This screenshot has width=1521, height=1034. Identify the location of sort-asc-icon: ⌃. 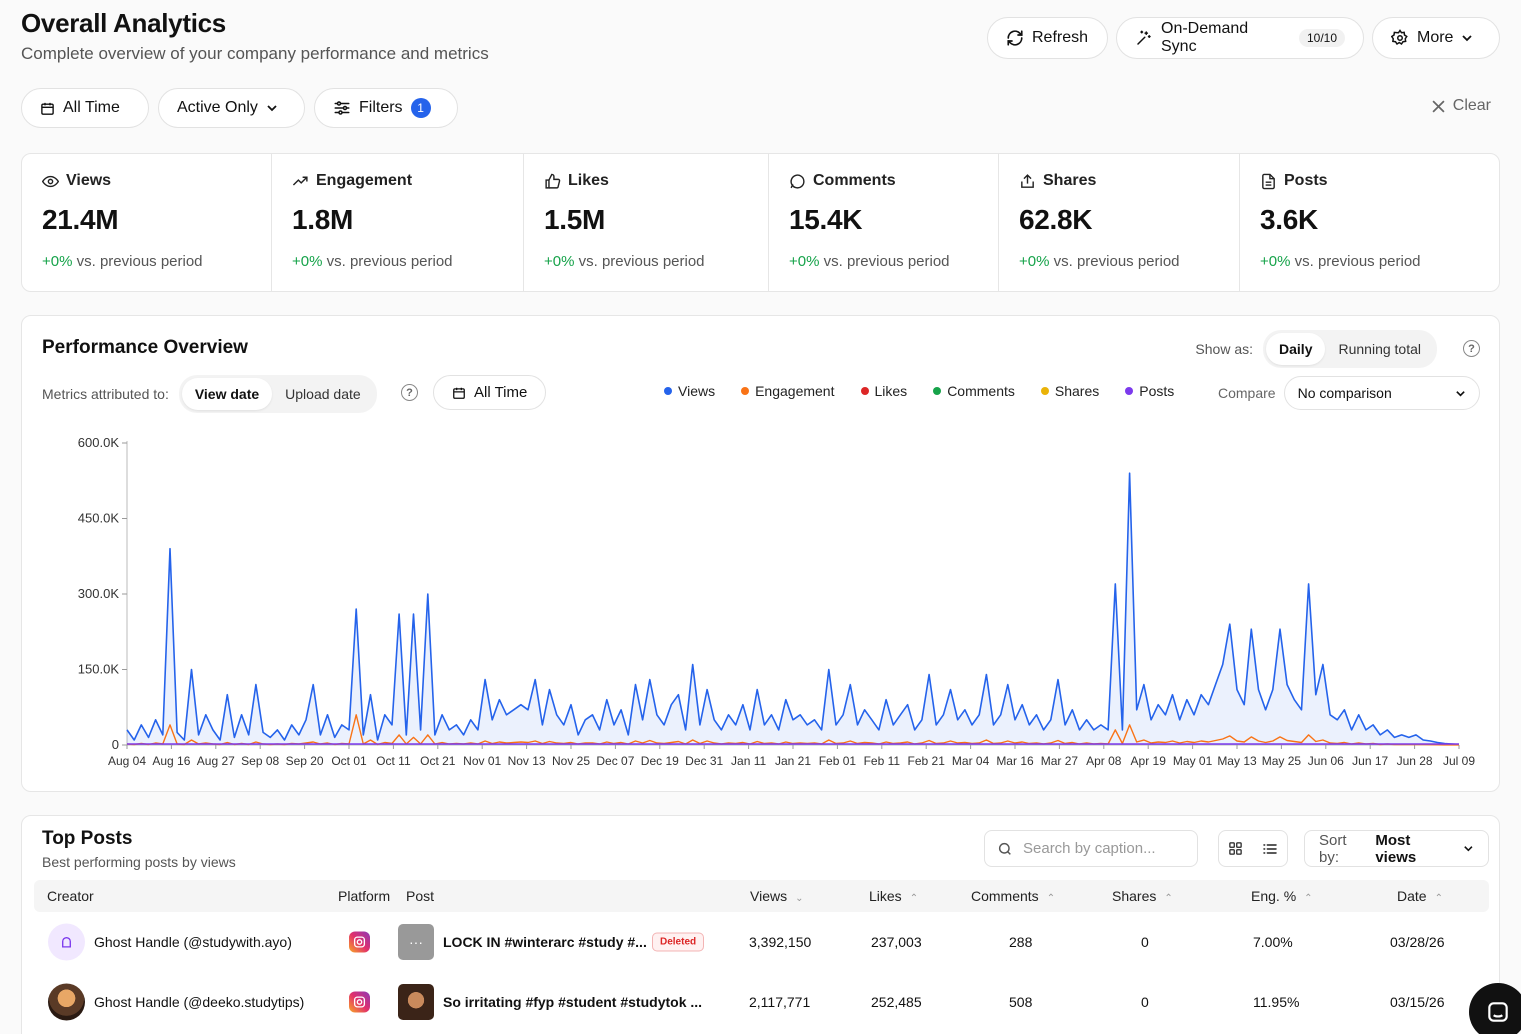
(1168, 898).